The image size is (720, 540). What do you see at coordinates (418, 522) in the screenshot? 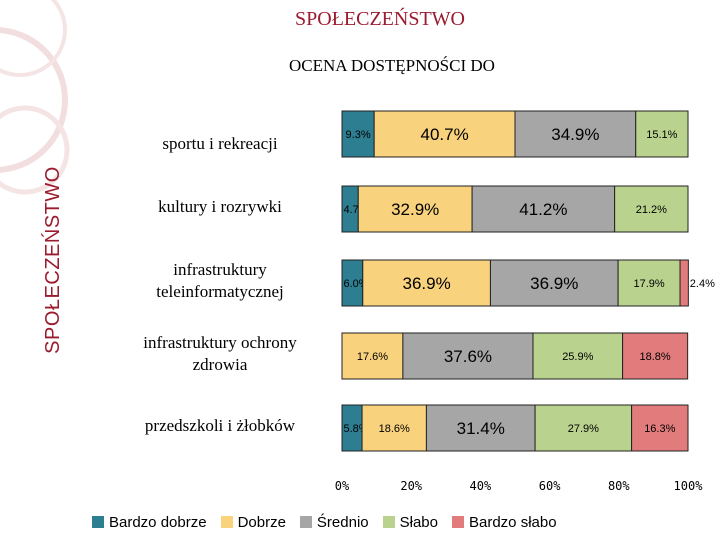
I see `legend-label: Słabo` at bounding box center [418, 522].